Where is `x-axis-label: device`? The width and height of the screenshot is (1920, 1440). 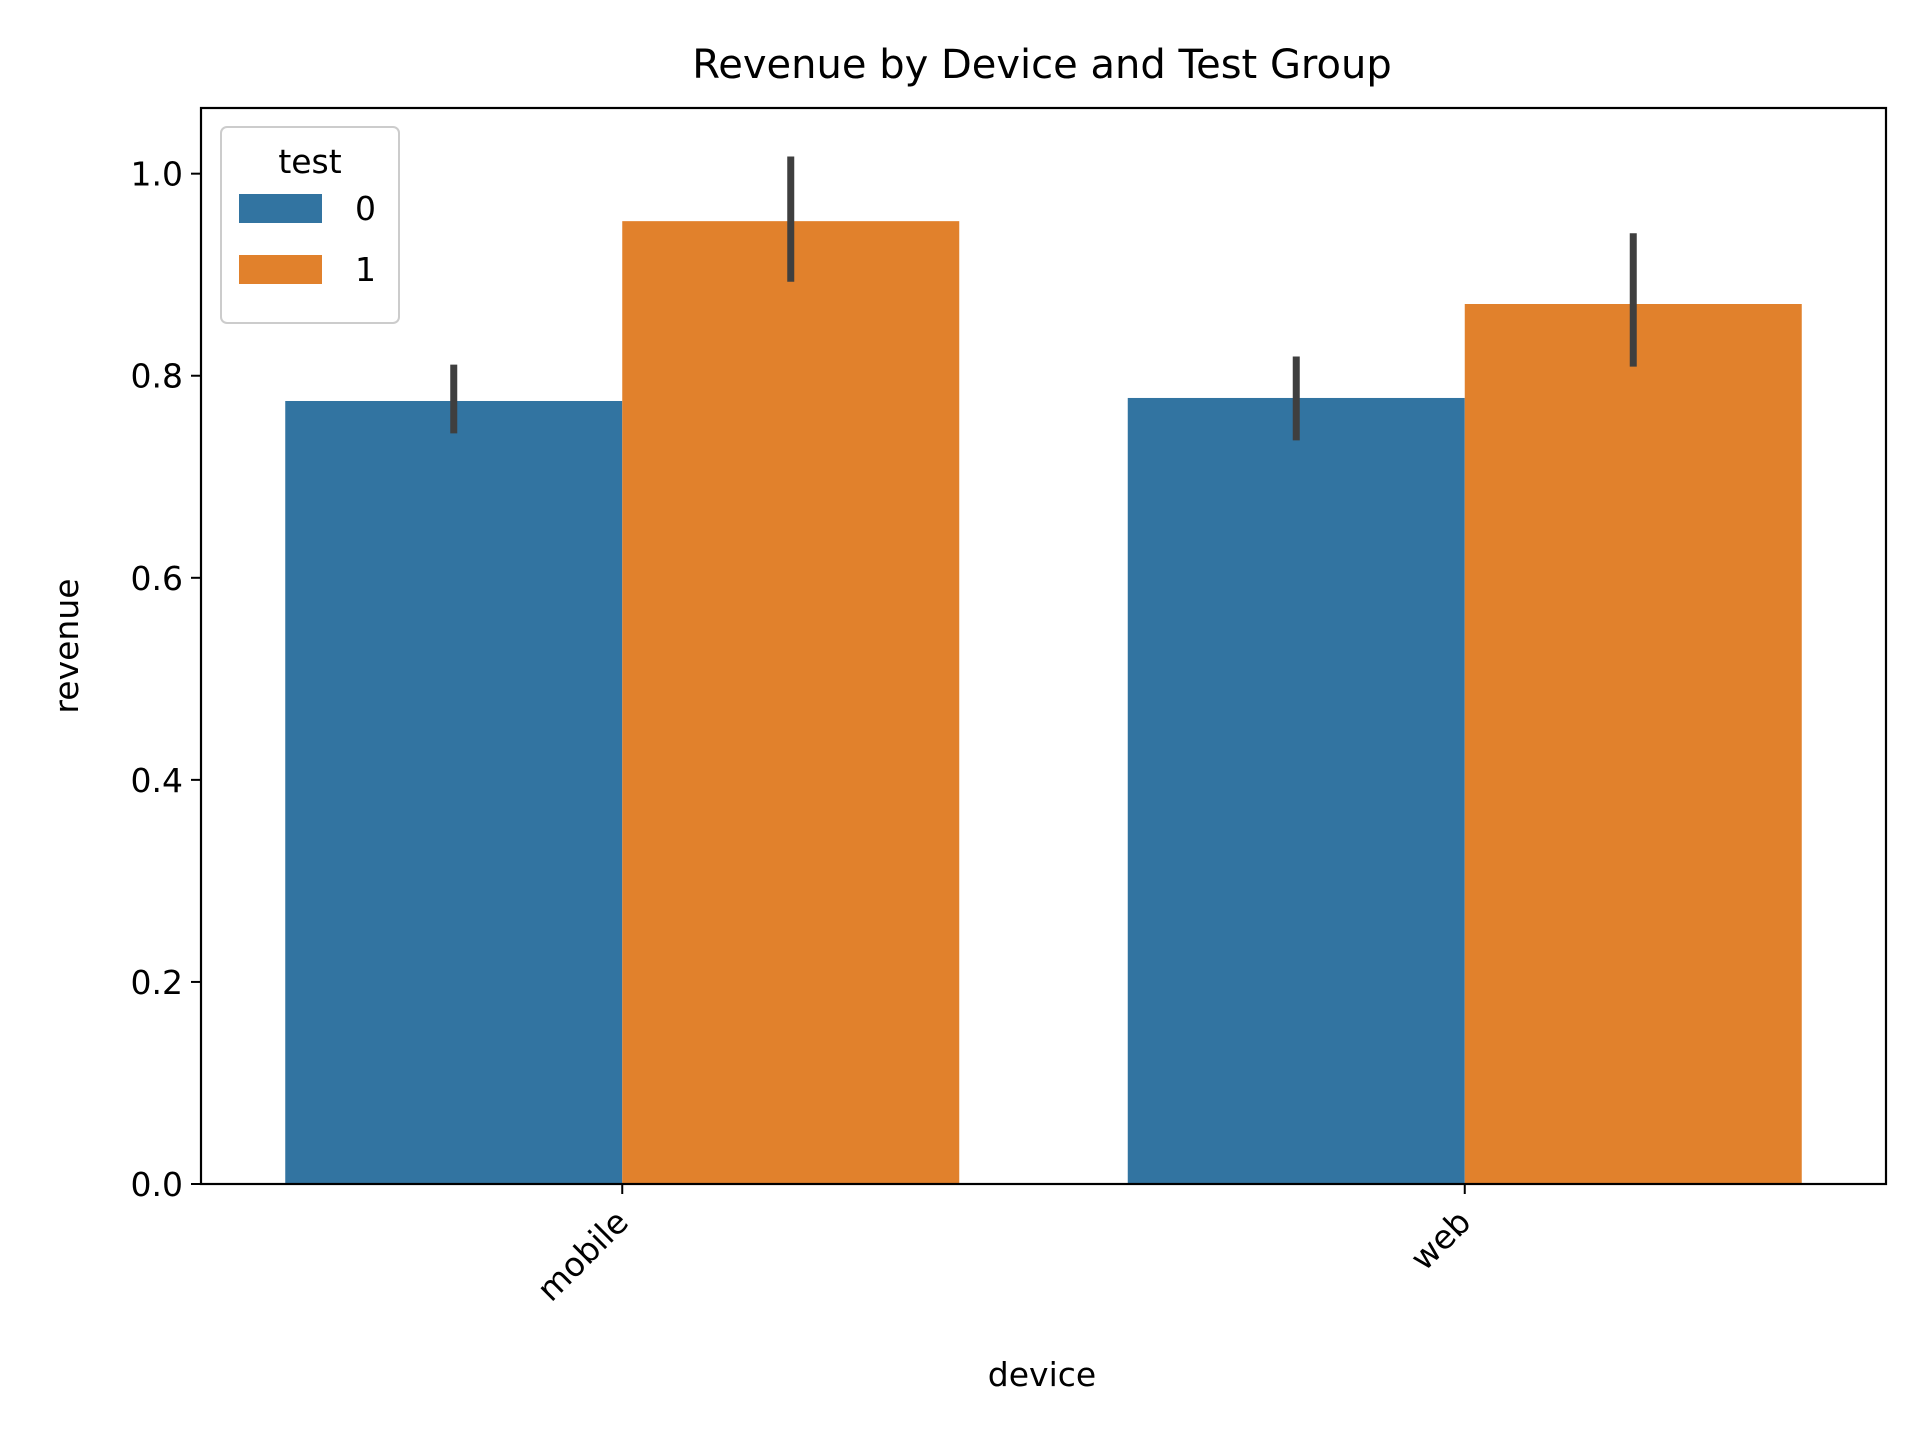
x-axis-label: device is located at coordinates (1042, 1374).